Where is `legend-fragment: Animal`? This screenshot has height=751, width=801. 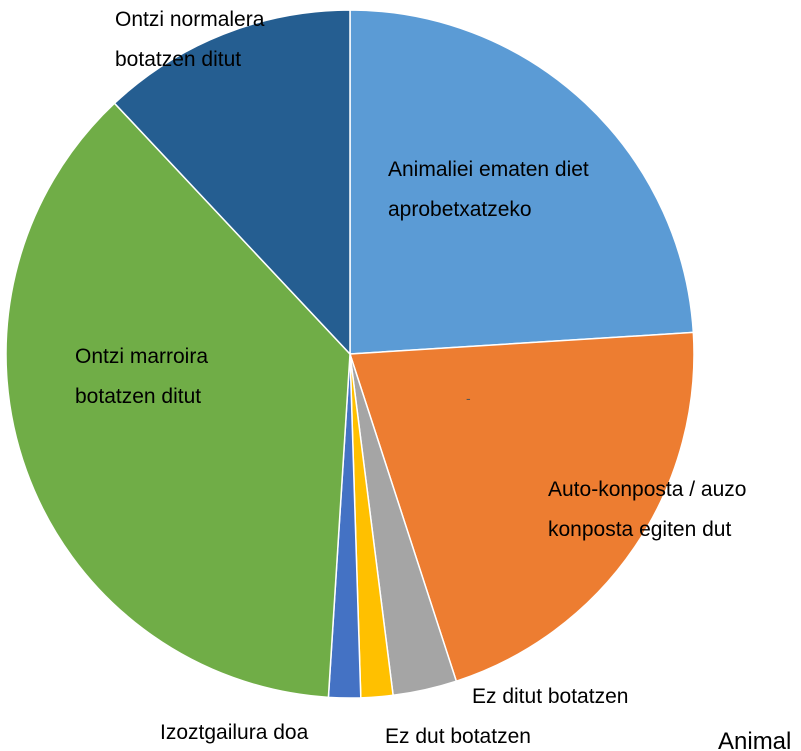 legend-fragment: Animal is located at coordinates (755, 739).